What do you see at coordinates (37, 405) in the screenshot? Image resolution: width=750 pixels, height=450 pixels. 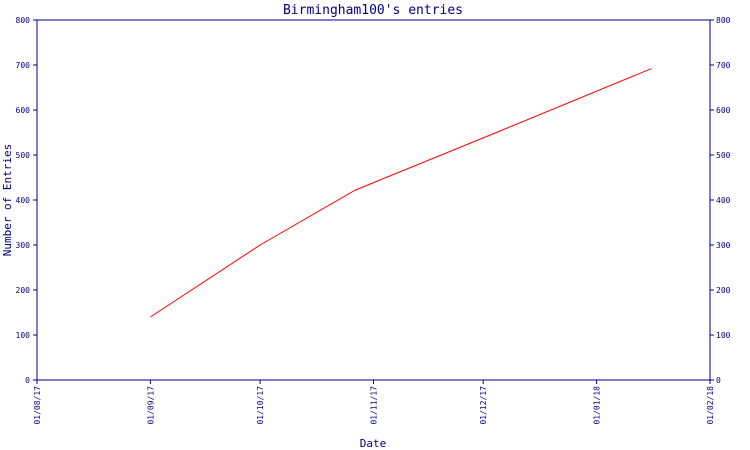 I see `x-tick-label: 01/08/17` at bounding box center [37, 405].